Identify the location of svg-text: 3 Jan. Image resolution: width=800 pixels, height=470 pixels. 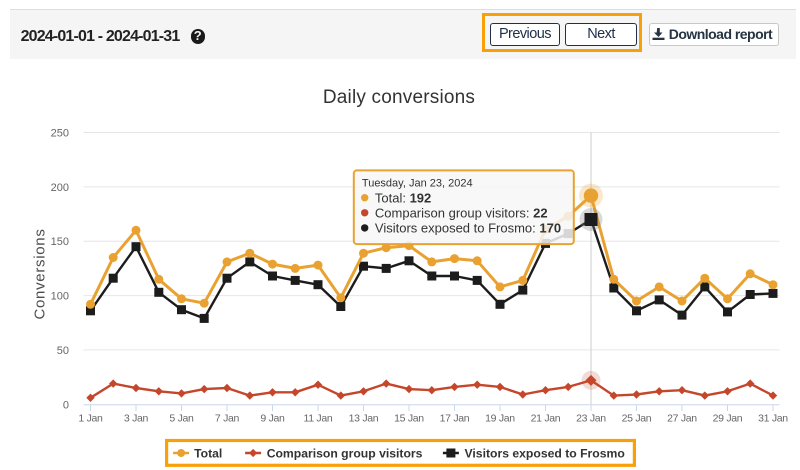
(136, 419).